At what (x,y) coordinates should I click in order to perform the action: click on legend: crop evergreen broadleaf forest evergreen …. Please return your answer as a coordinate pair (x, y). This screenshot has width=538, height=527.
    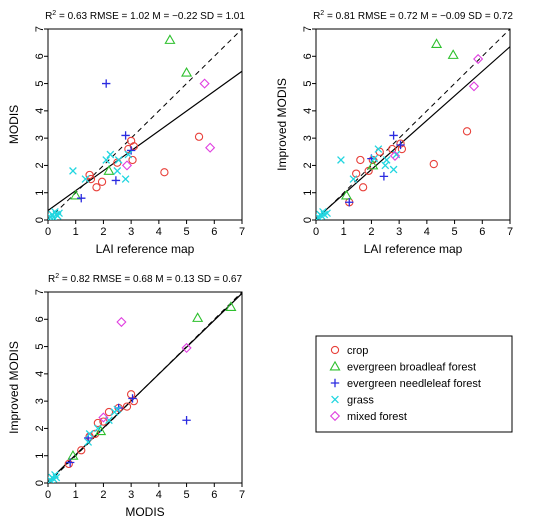
    Looking at the image, I should click on (414, 384).